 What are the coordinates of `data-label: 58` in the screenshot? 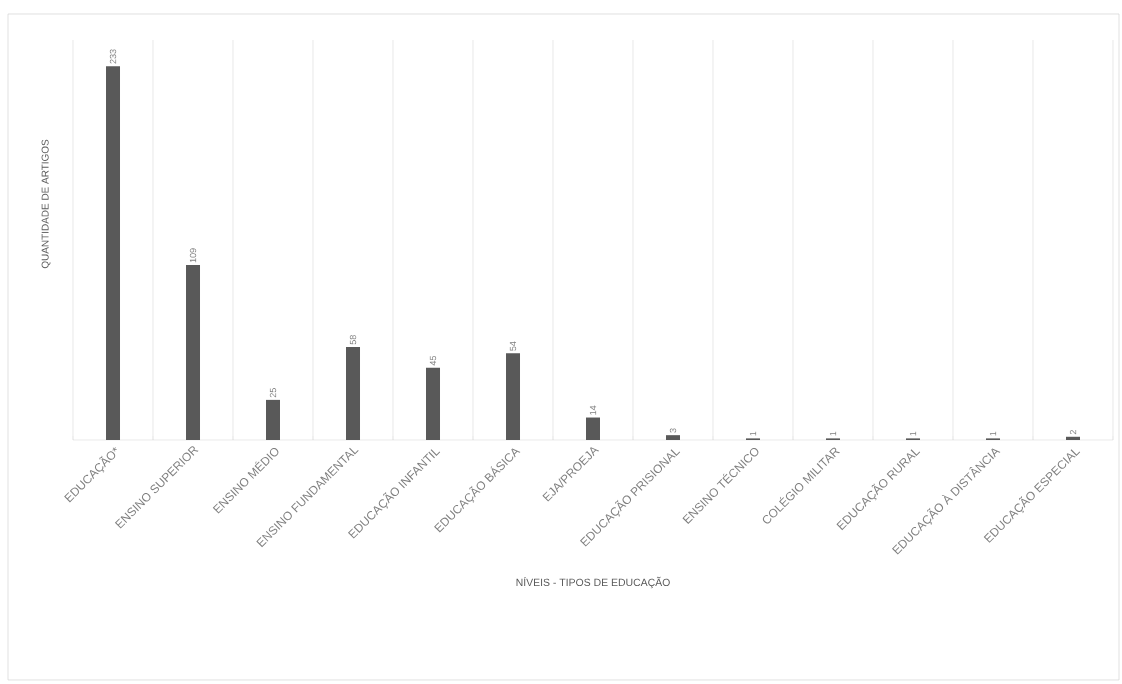 It's located at (353, 340).